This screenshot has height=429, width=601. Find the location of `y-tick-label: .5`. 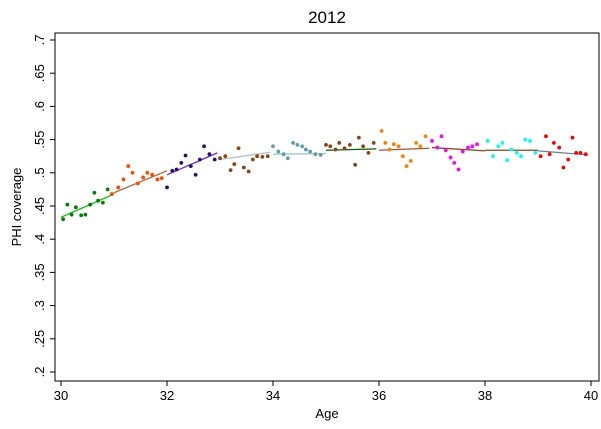

y-tick-label: .5 is located at coordinates (39, 172).